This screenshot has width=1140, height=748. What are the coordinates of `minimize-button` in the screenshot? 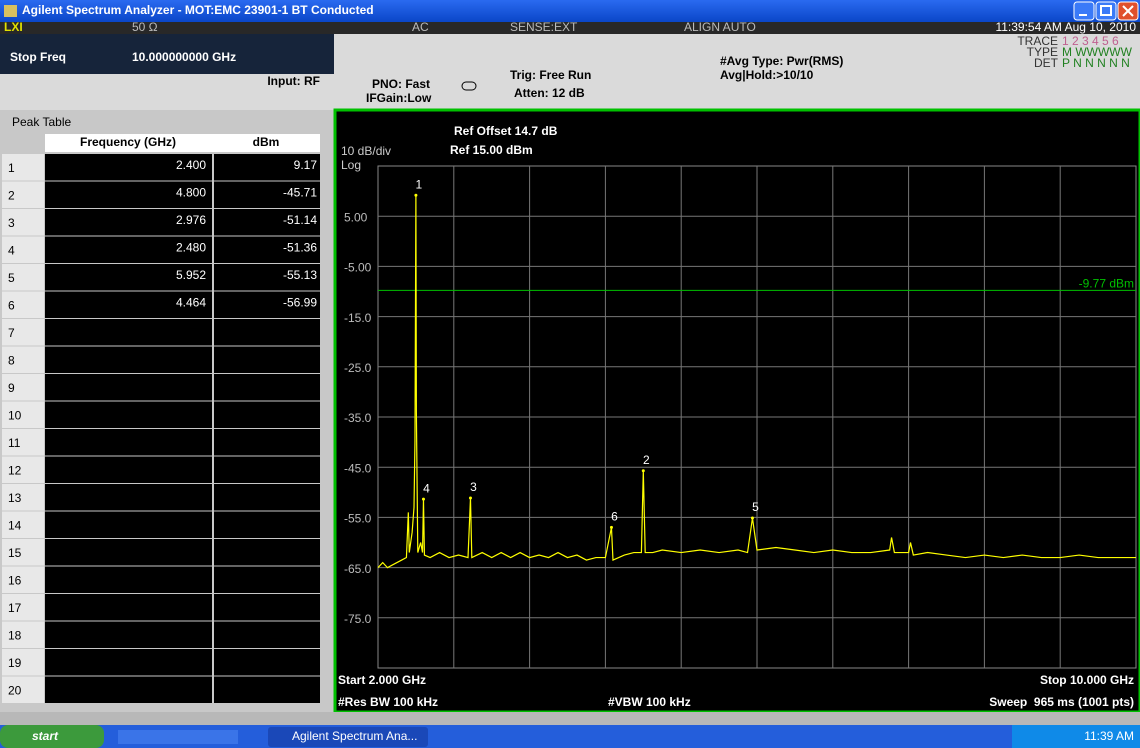 It's located at (1084, 11).